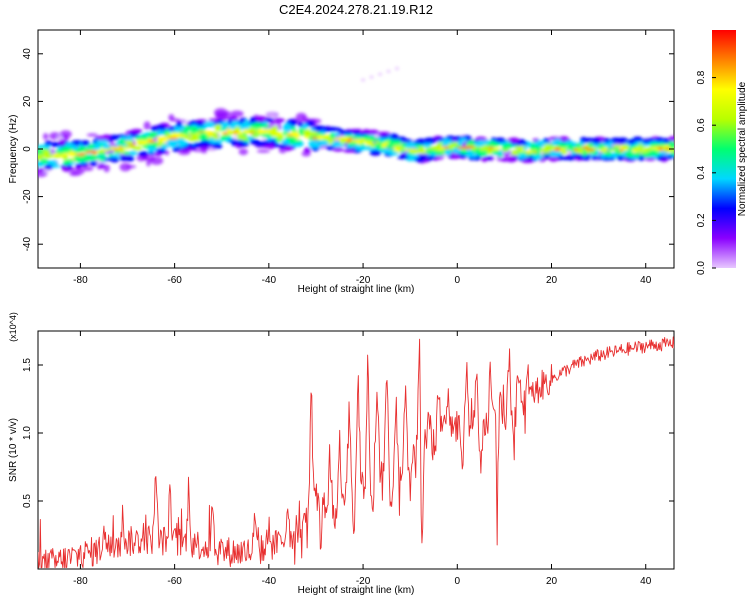  Describe the element at coordinates (701, 125) in the screenshot. I see `colorbar-tick-label: 0.6` at that location.